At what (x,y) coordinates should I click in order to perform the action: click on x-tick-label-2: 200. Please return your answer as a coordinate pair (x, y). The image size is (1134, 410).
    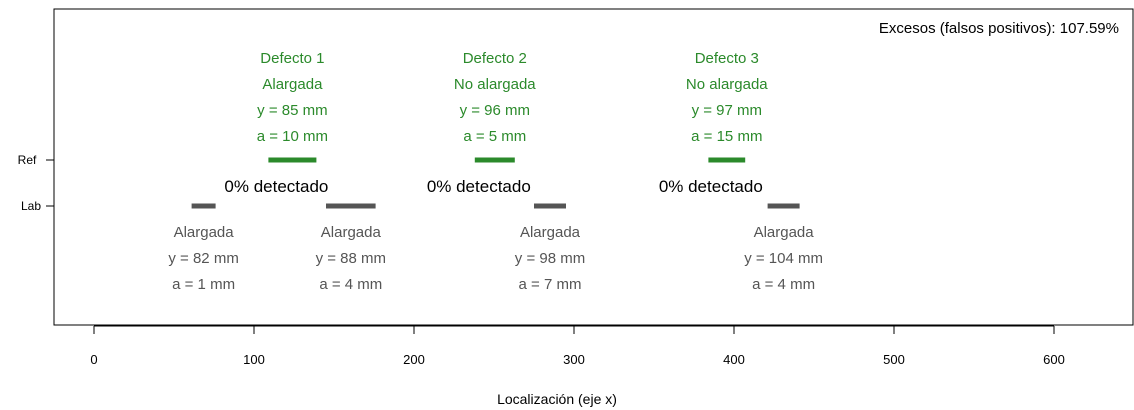
    Looking at the image, I should click on (414, 359).